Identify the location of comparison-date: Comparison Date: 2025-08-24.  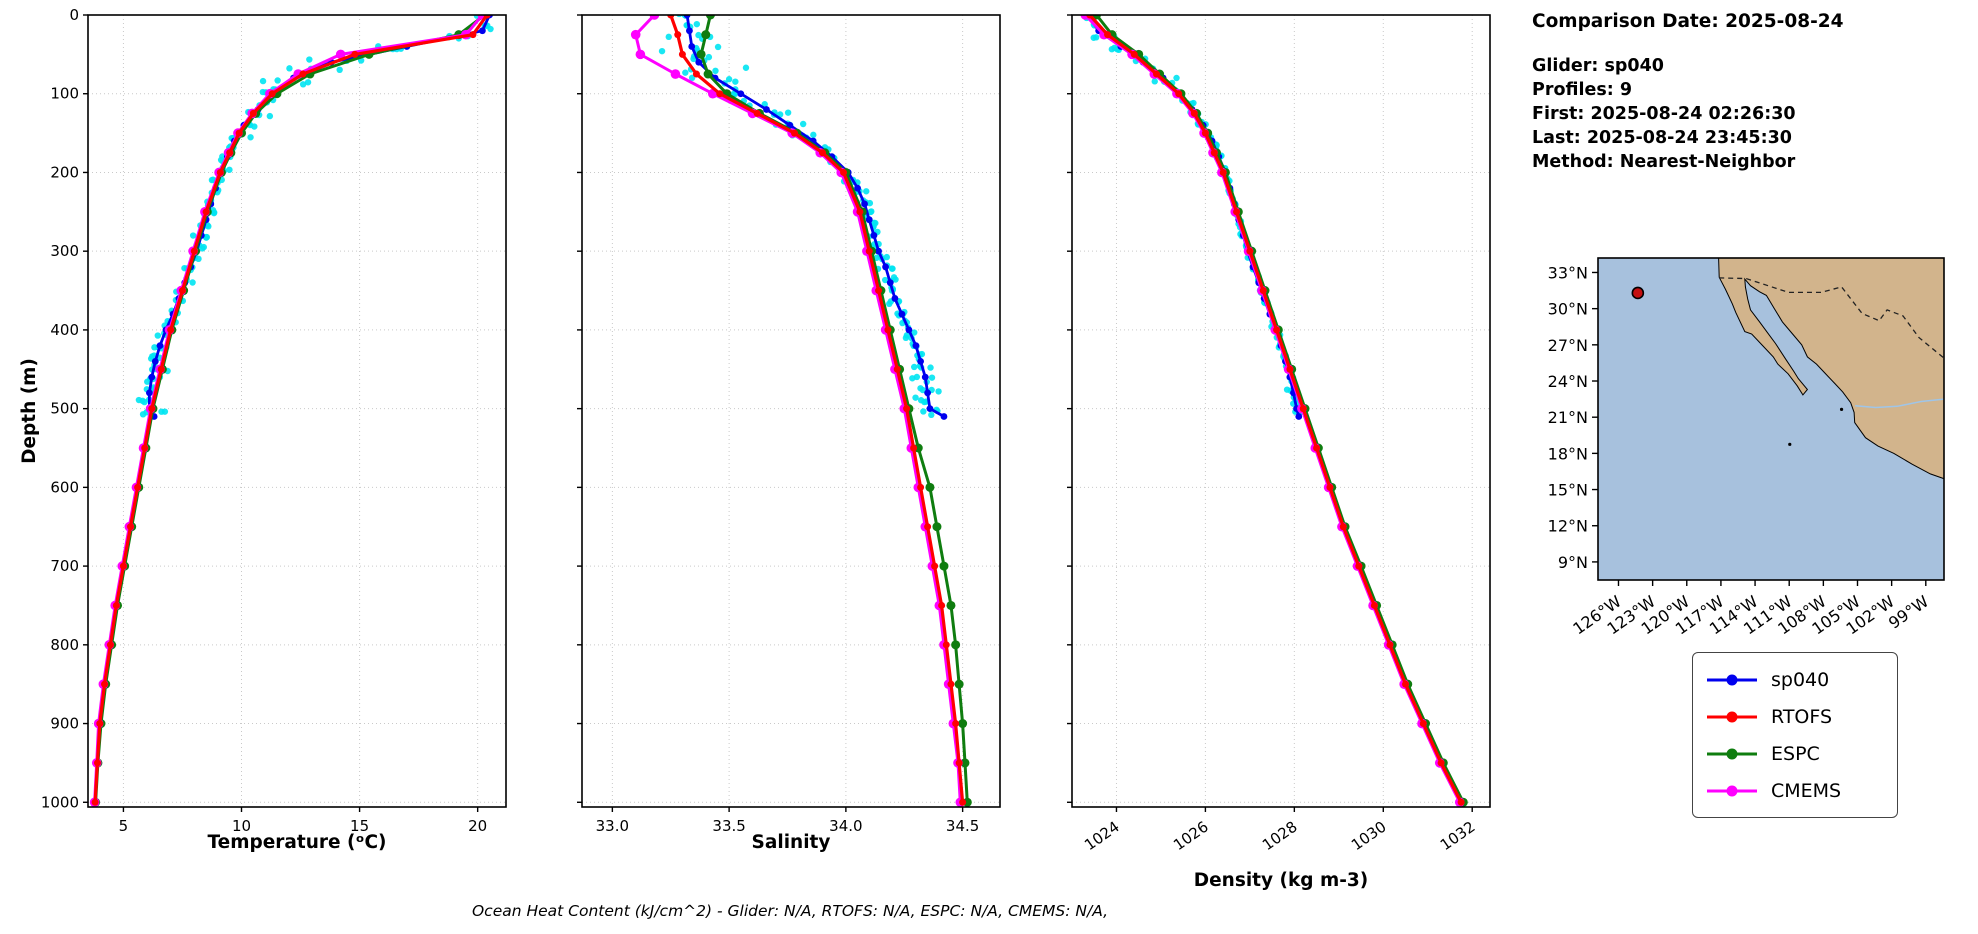
(1688, 21).